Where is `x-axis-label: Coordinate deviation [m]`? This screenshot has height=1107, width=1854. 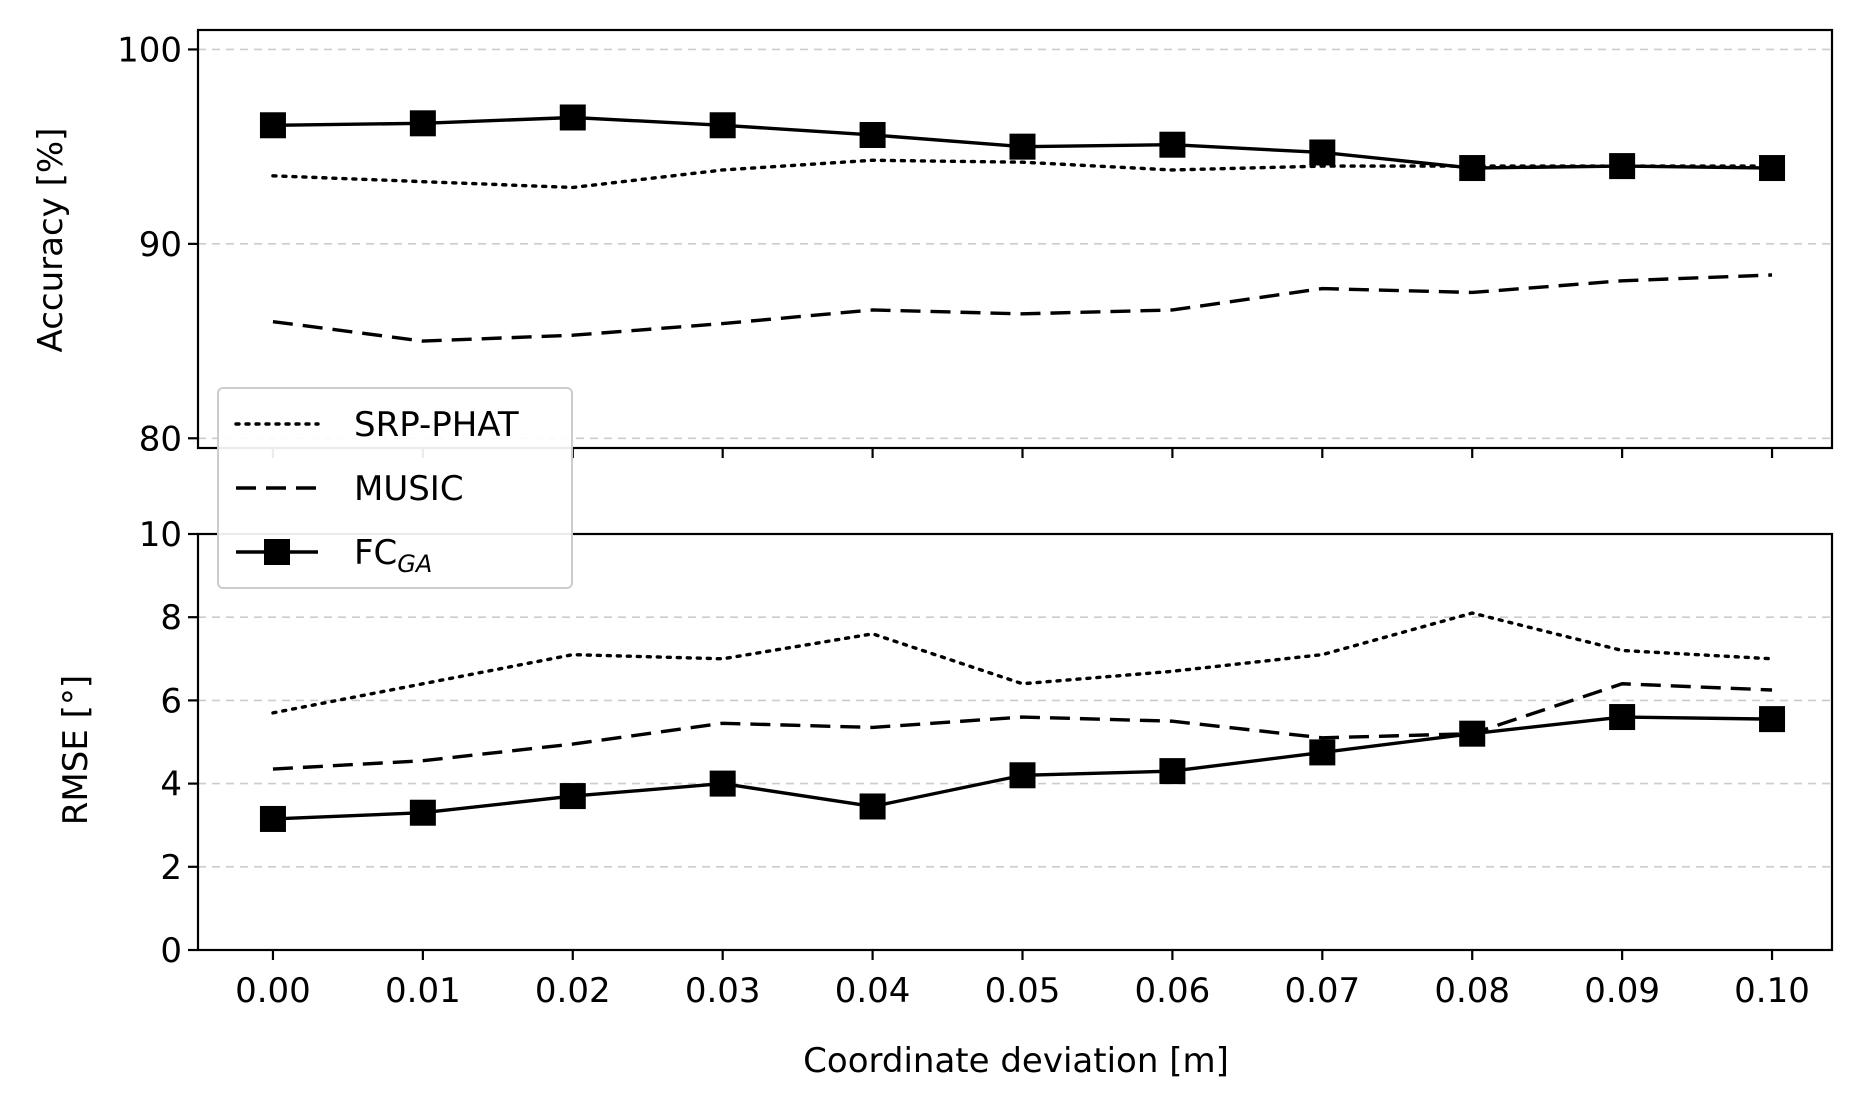 x-axis-label: Coordinate deviation [m] is located at coordinates (1016, 1061).